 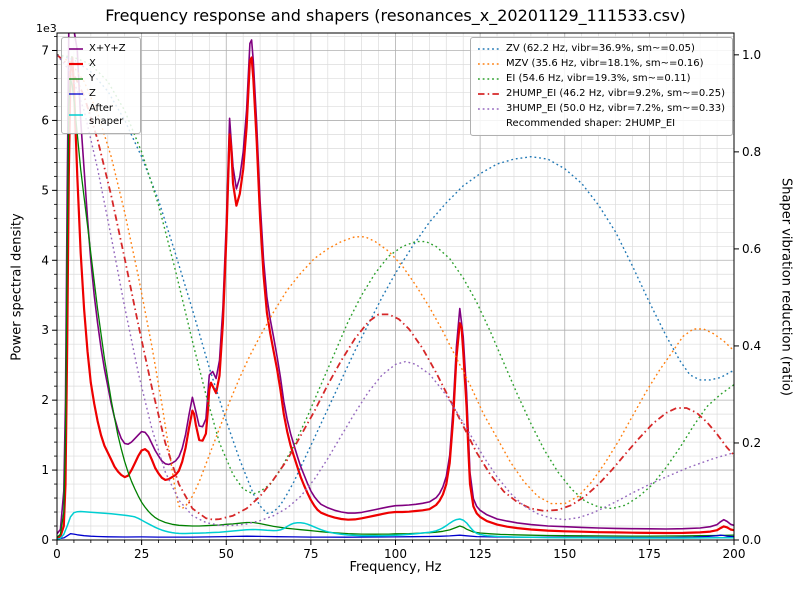 I want to click on x-tick-label: 0, so click(x=57, y=554).